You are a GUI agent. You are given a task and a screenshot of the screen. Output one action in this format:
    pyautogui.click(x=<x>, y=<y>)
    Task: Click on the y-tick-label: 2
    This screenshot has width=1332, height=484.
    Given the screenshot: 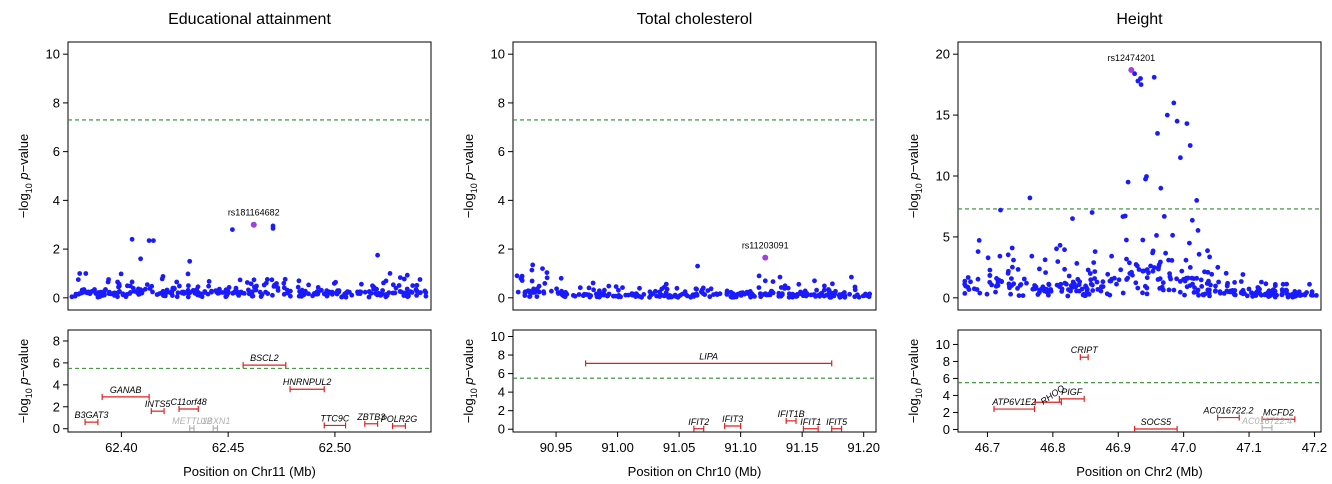 What is the action you would take?
    pyautogui.click(x=501, y=249)
    